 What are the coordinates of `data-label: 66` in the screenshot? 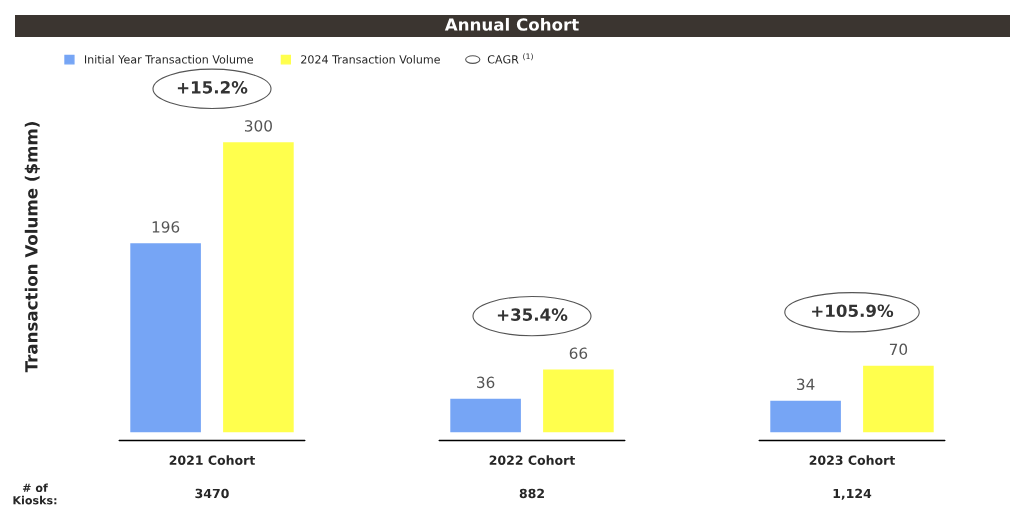 It's located at (578, 353).